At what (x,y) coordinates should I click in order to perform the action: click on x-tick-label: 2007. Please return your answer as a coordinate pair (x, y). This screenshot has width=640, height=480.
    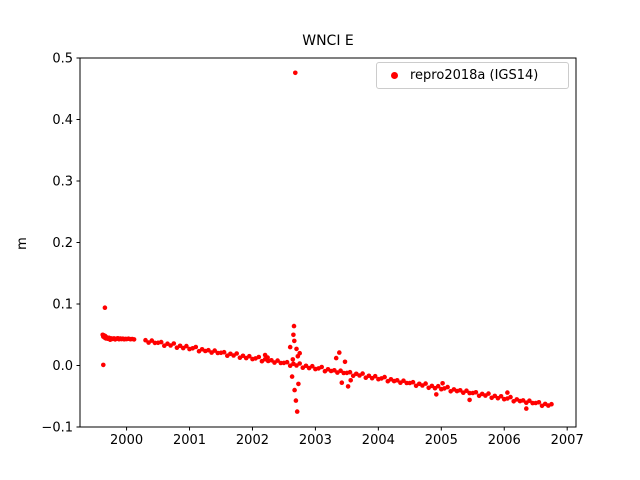
    Looking at the image, I should click on (567, 440).